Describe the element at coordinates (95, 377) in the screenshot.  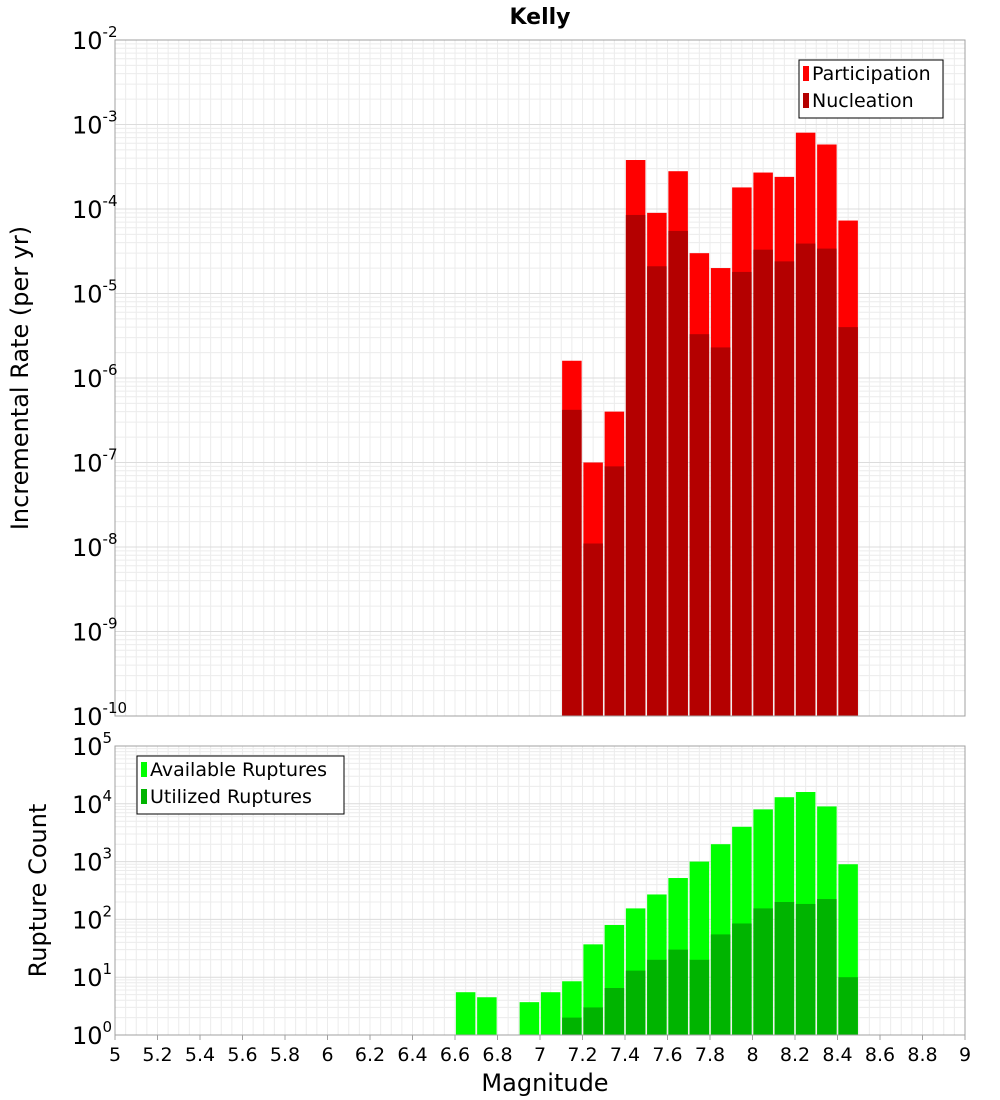
I see `y-tick-label: 10⁻⁶` at that location.